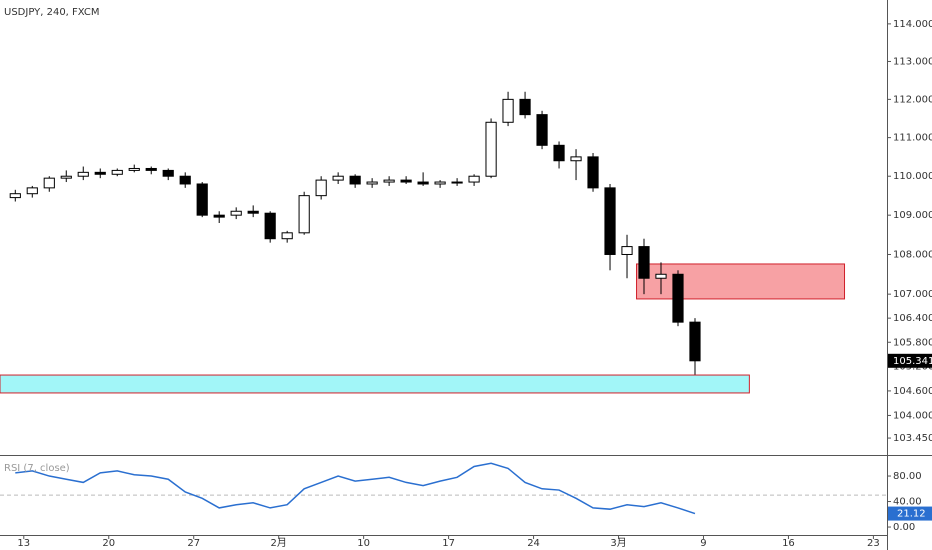 The width and height of the screenshot is (932, 550). What do you see at coordinates (703, 543) in the screenshot?
I see `x-tick-label: 9` at bounding box center [703, 543].